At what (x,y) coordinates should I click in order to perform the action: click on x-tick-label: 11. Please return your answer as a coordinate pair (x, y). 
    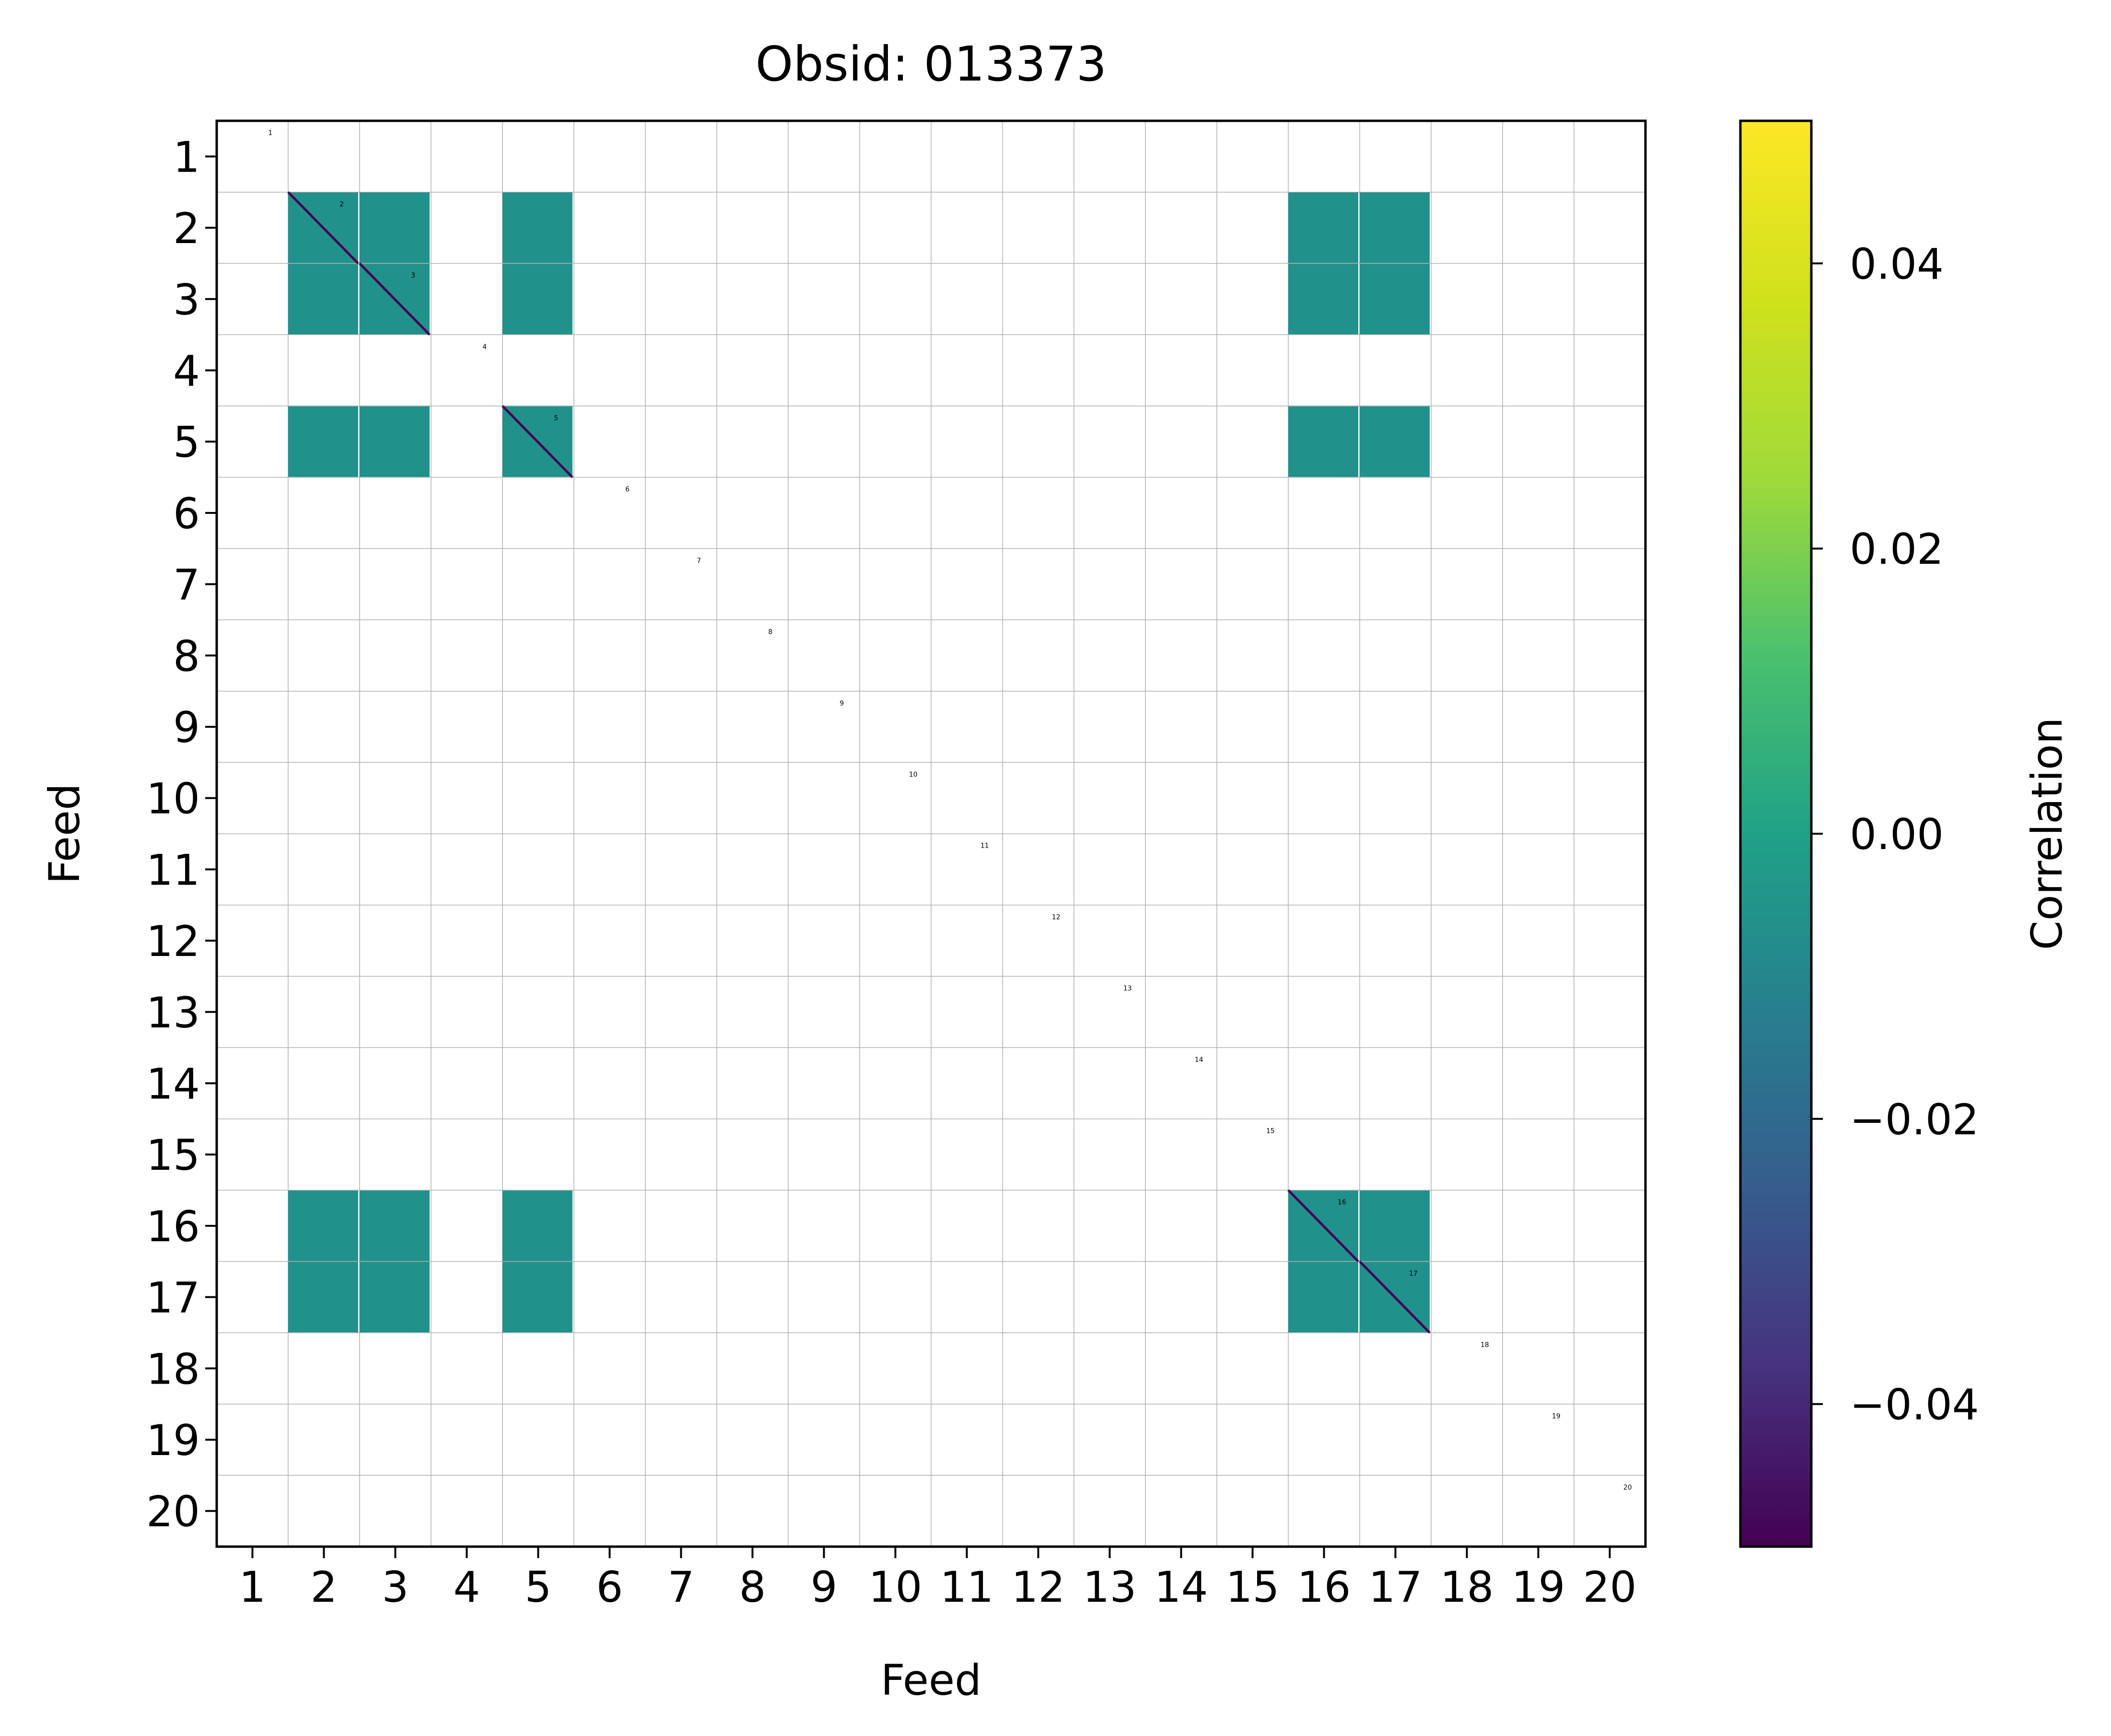
    Looking at the image, I should click on (967, 1587).